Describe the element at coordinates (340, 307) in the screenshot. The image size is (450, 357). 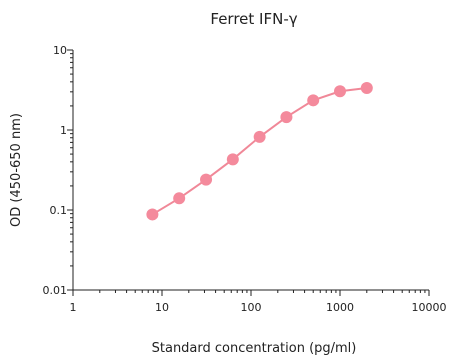
I see `x-tick-label: 1000` at that location.